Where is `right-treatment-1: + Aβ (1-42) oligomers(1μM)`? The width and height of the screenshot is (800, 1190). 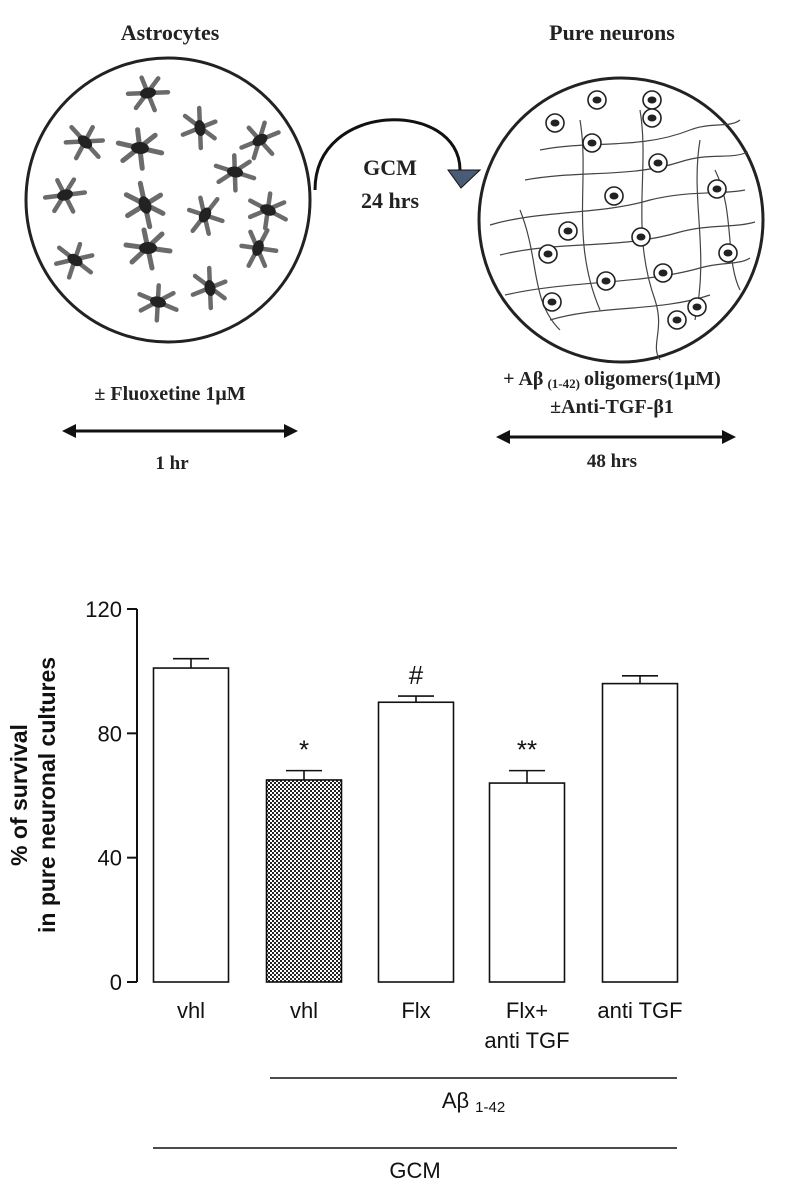 right-treatment-1: + Aβ (1-42) oligomers(1μM) is located at coordinates (612, 379).